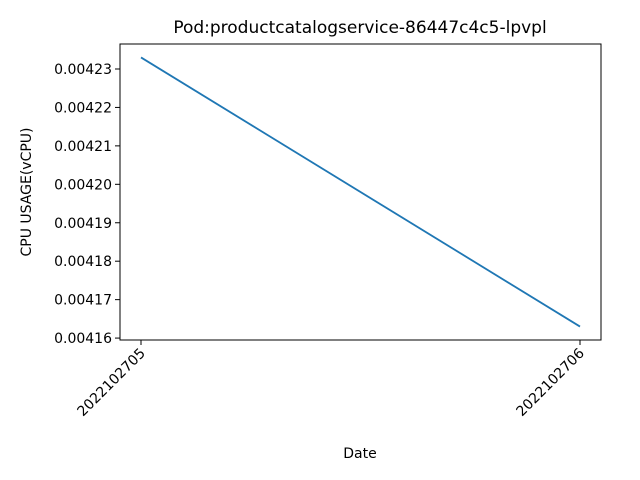  I want to click on y-tick-label: 0.00416, so click(83, 339).